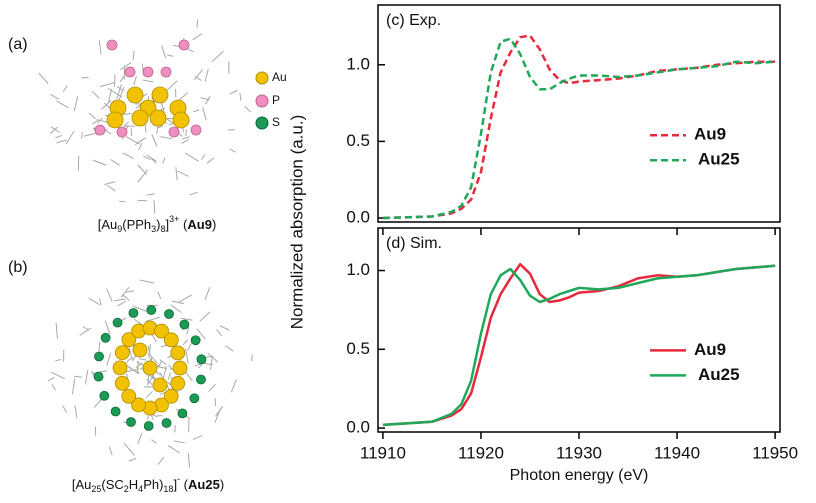 This screenshot has height=503, width=816. What do you see at coordinates (579, 452) in the screenshot?
I see `x-tick-label: 11930` at bounding box center [579, 452].